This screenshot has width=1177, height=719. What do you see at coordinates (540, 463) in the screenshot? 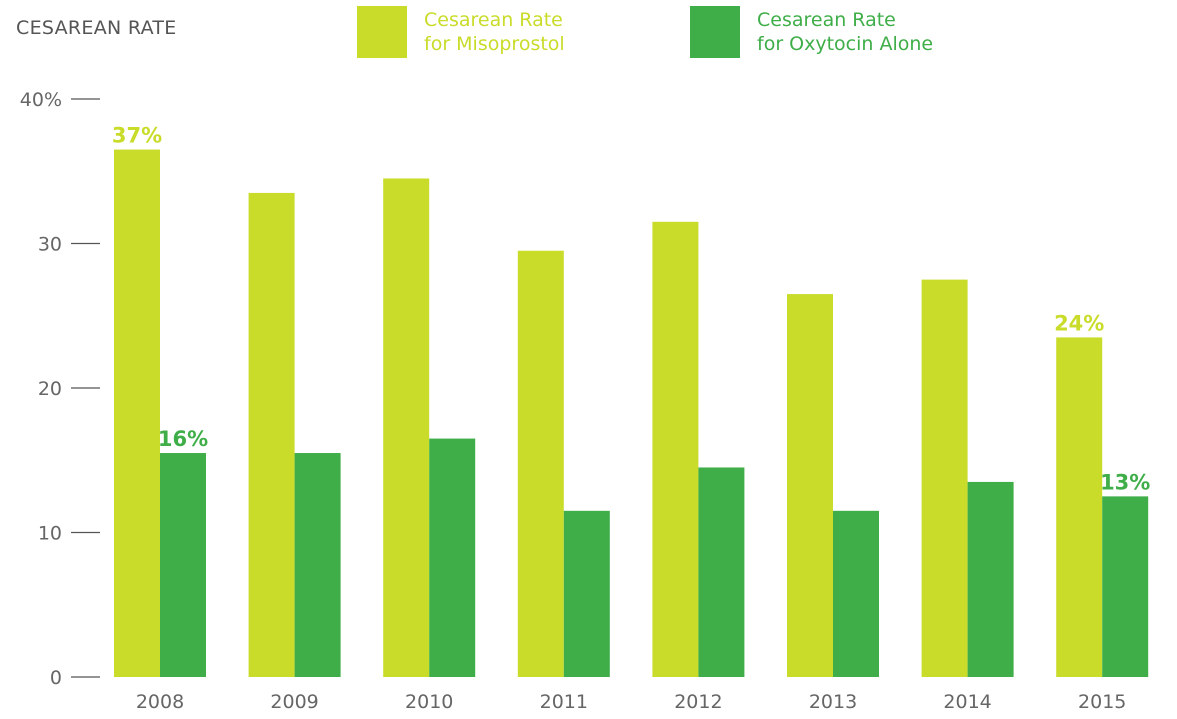
I see `bar-misoprostol-2011` at bounding box center [540, 463].